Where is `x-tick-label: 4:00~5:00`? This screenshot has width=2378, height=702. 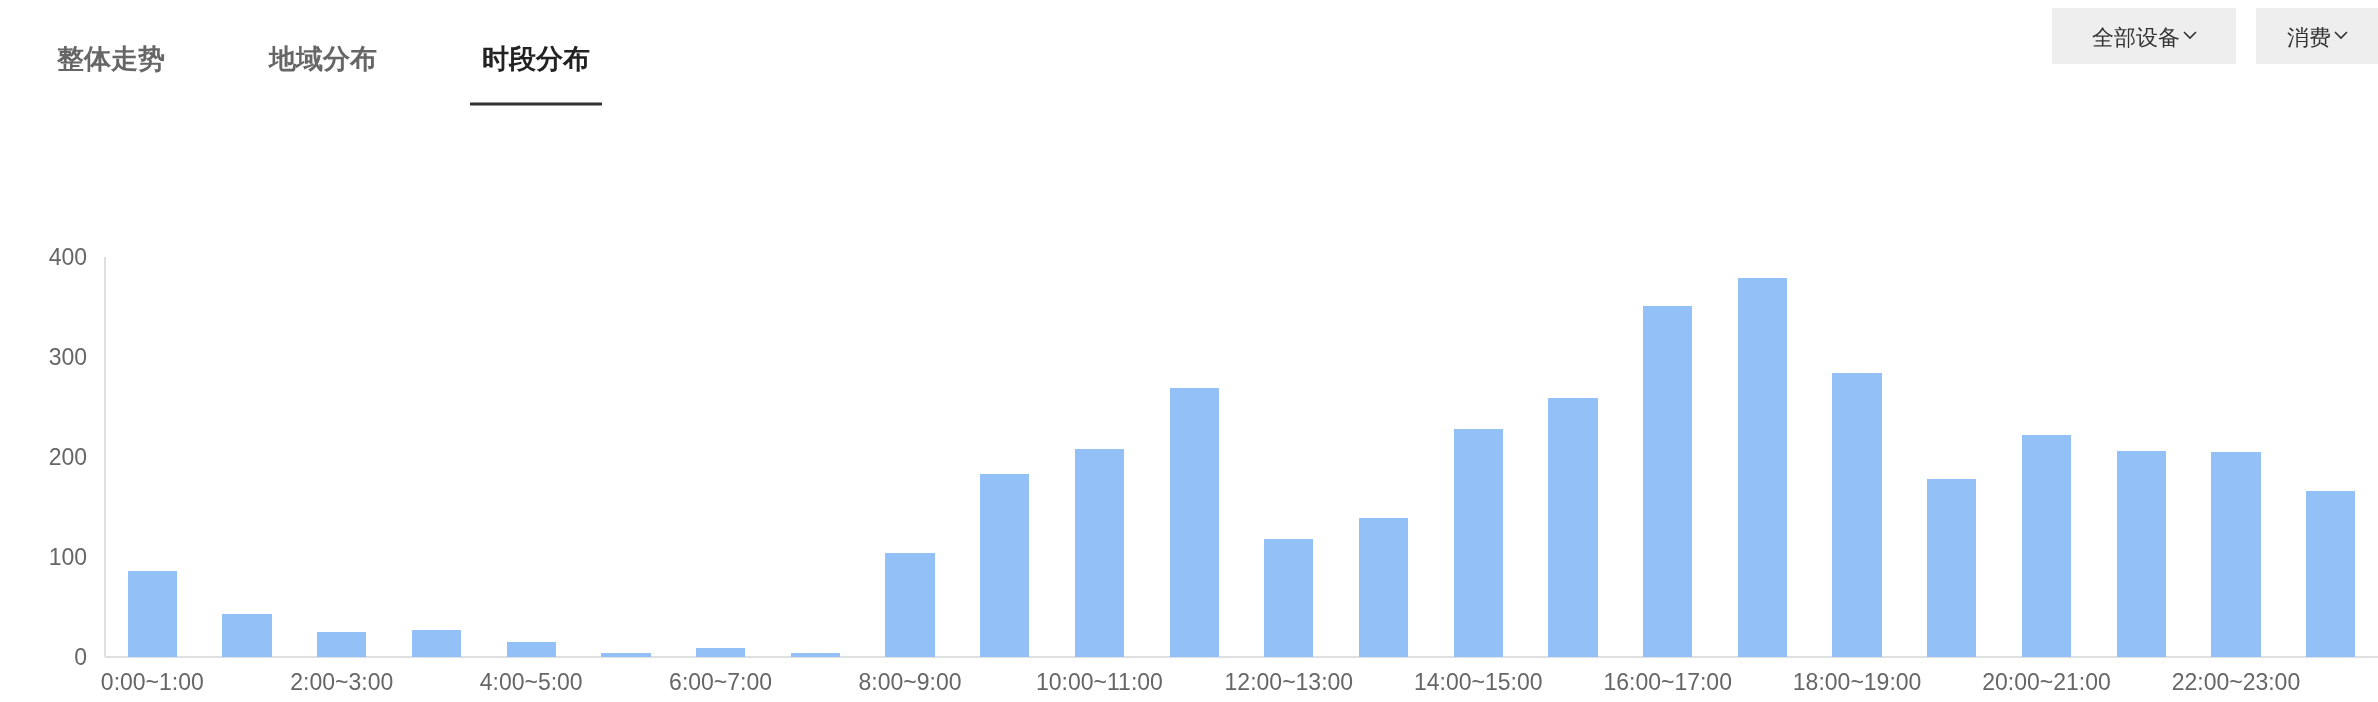
x-tick-label: 4:00~5:00 is located at coordinates (531, 682).